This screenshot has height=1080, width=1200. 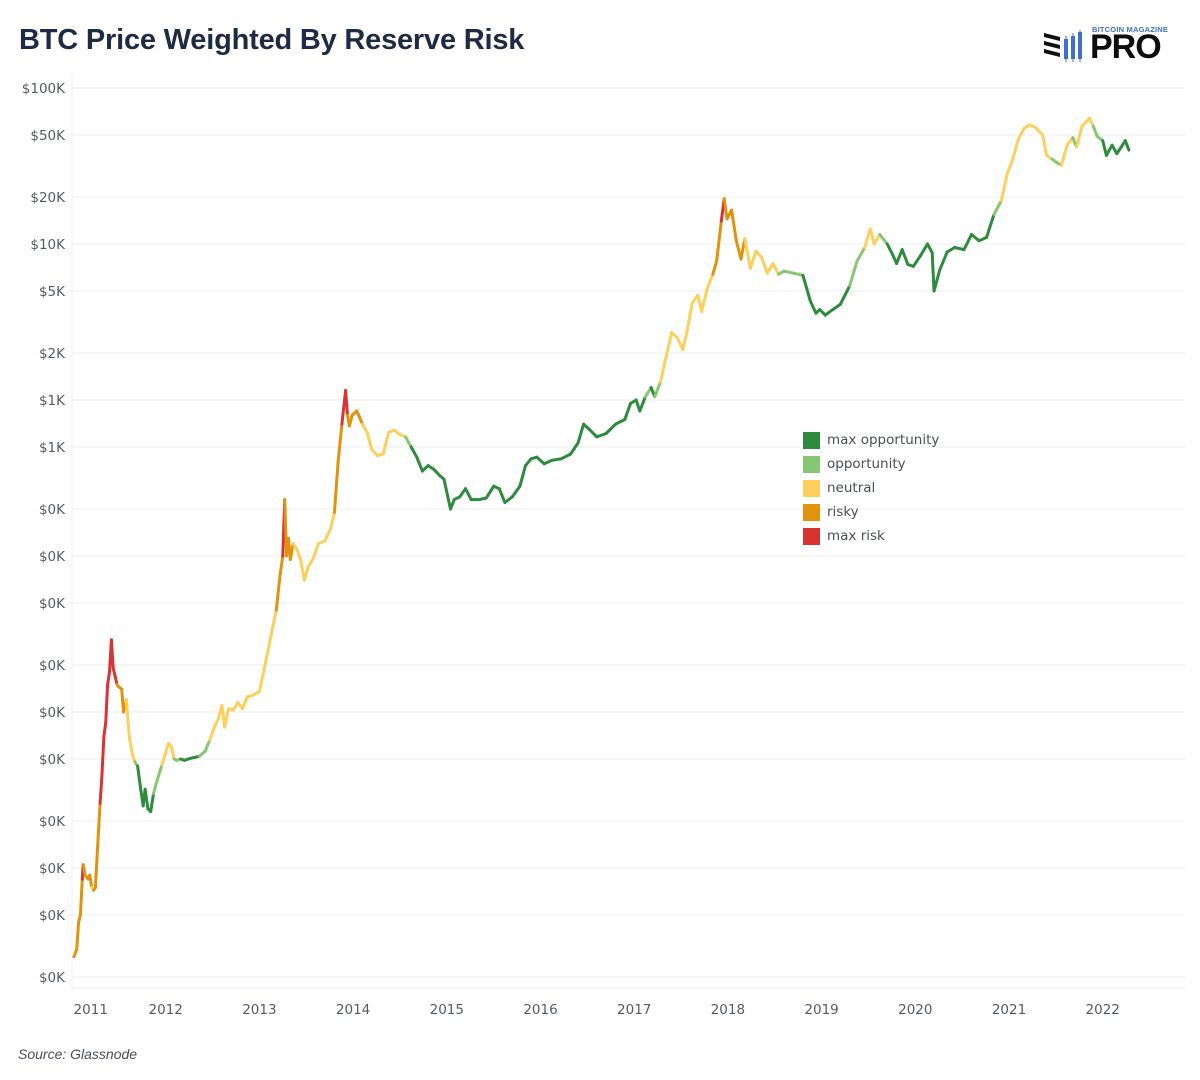 What do you see at coordinates (871, 536) in the screenshot?
I see `legend-item-max-risk: max risk` at bounding box center [871, 536].